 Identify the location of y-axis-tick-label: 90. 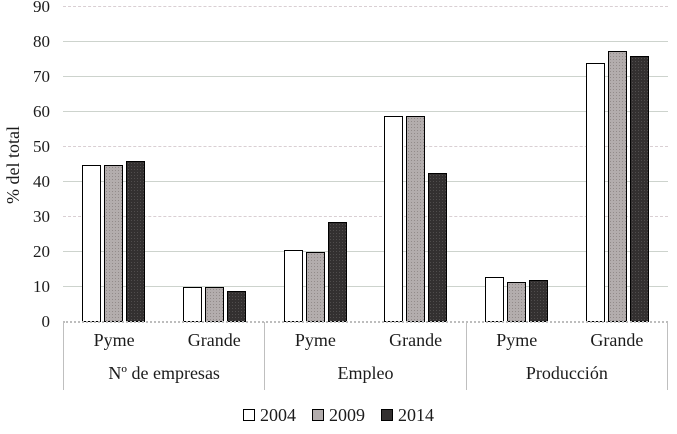
(41, 8).